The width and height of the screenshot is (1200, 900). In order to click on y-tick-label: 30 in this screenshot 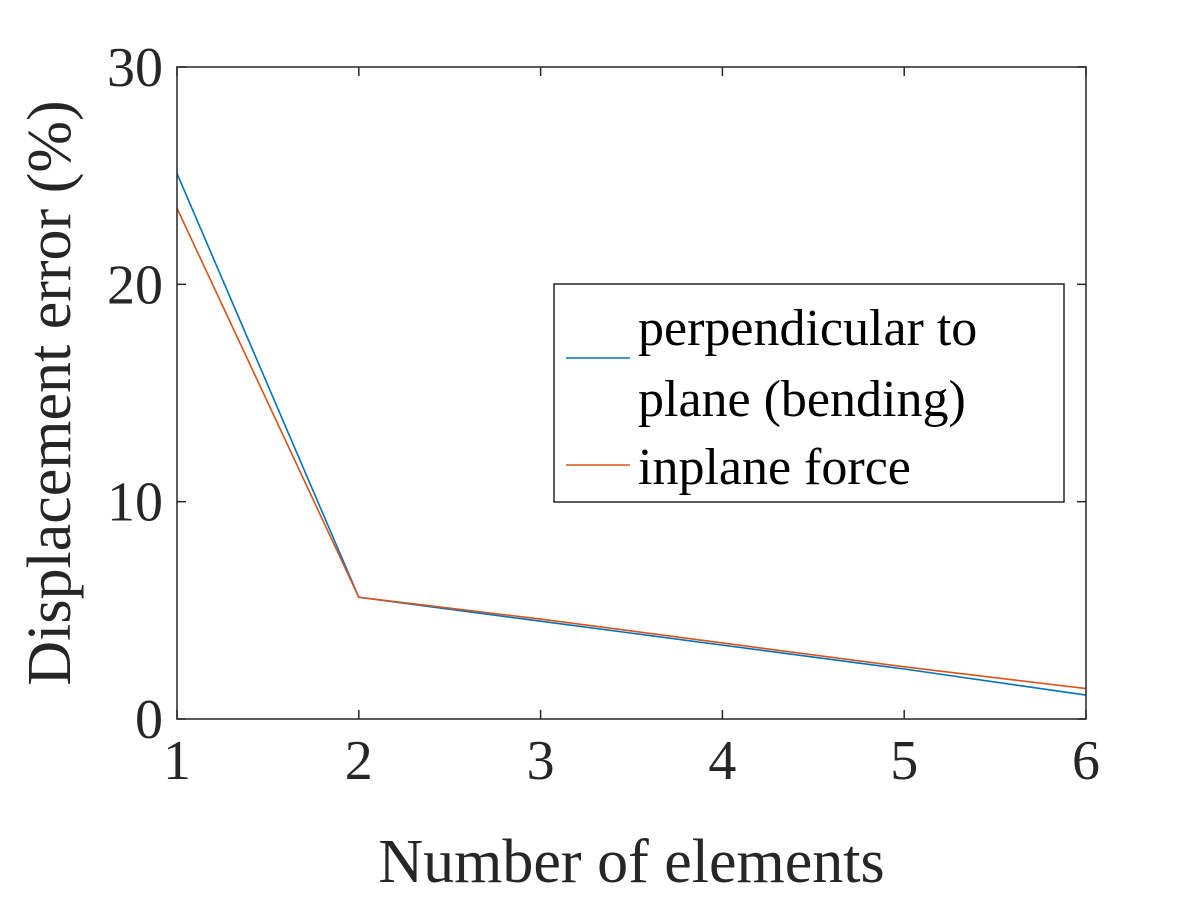, I will do `click(135, 68)`.